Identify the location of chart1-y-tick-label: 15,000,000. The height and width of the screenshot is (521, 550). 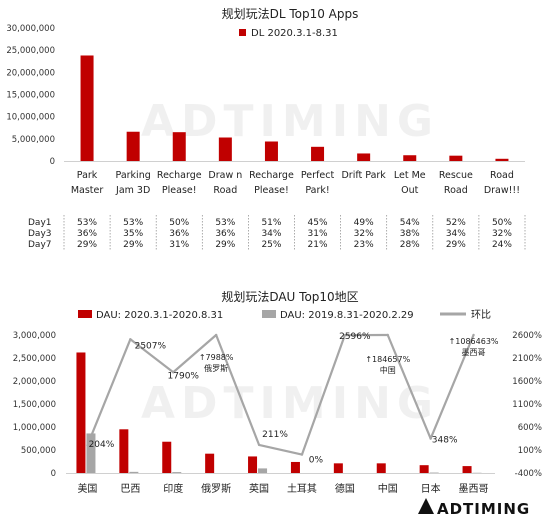
(30, 96).